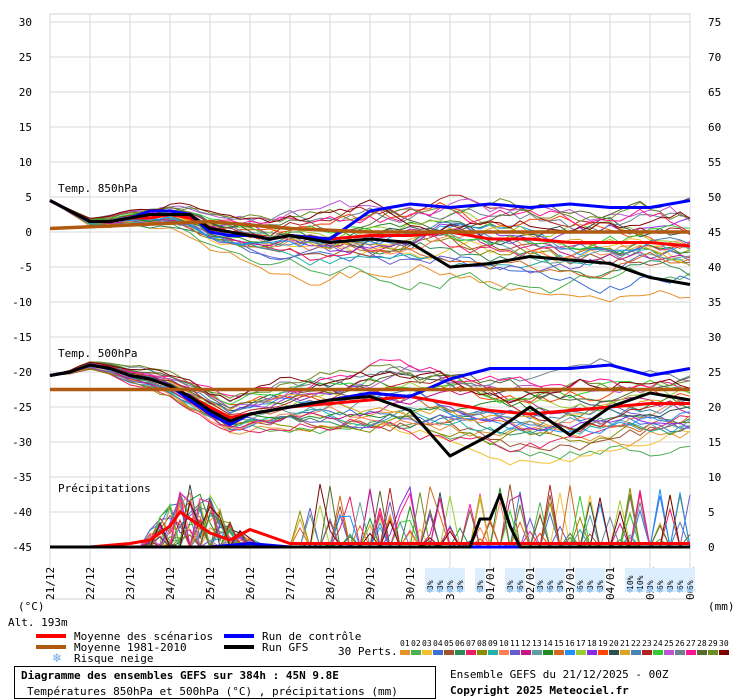 This screenshot has height=700, width=740. Describe the element at coordinates (22, 442) in the screenshot. I see `y-tick-label-left: -30` at that location.